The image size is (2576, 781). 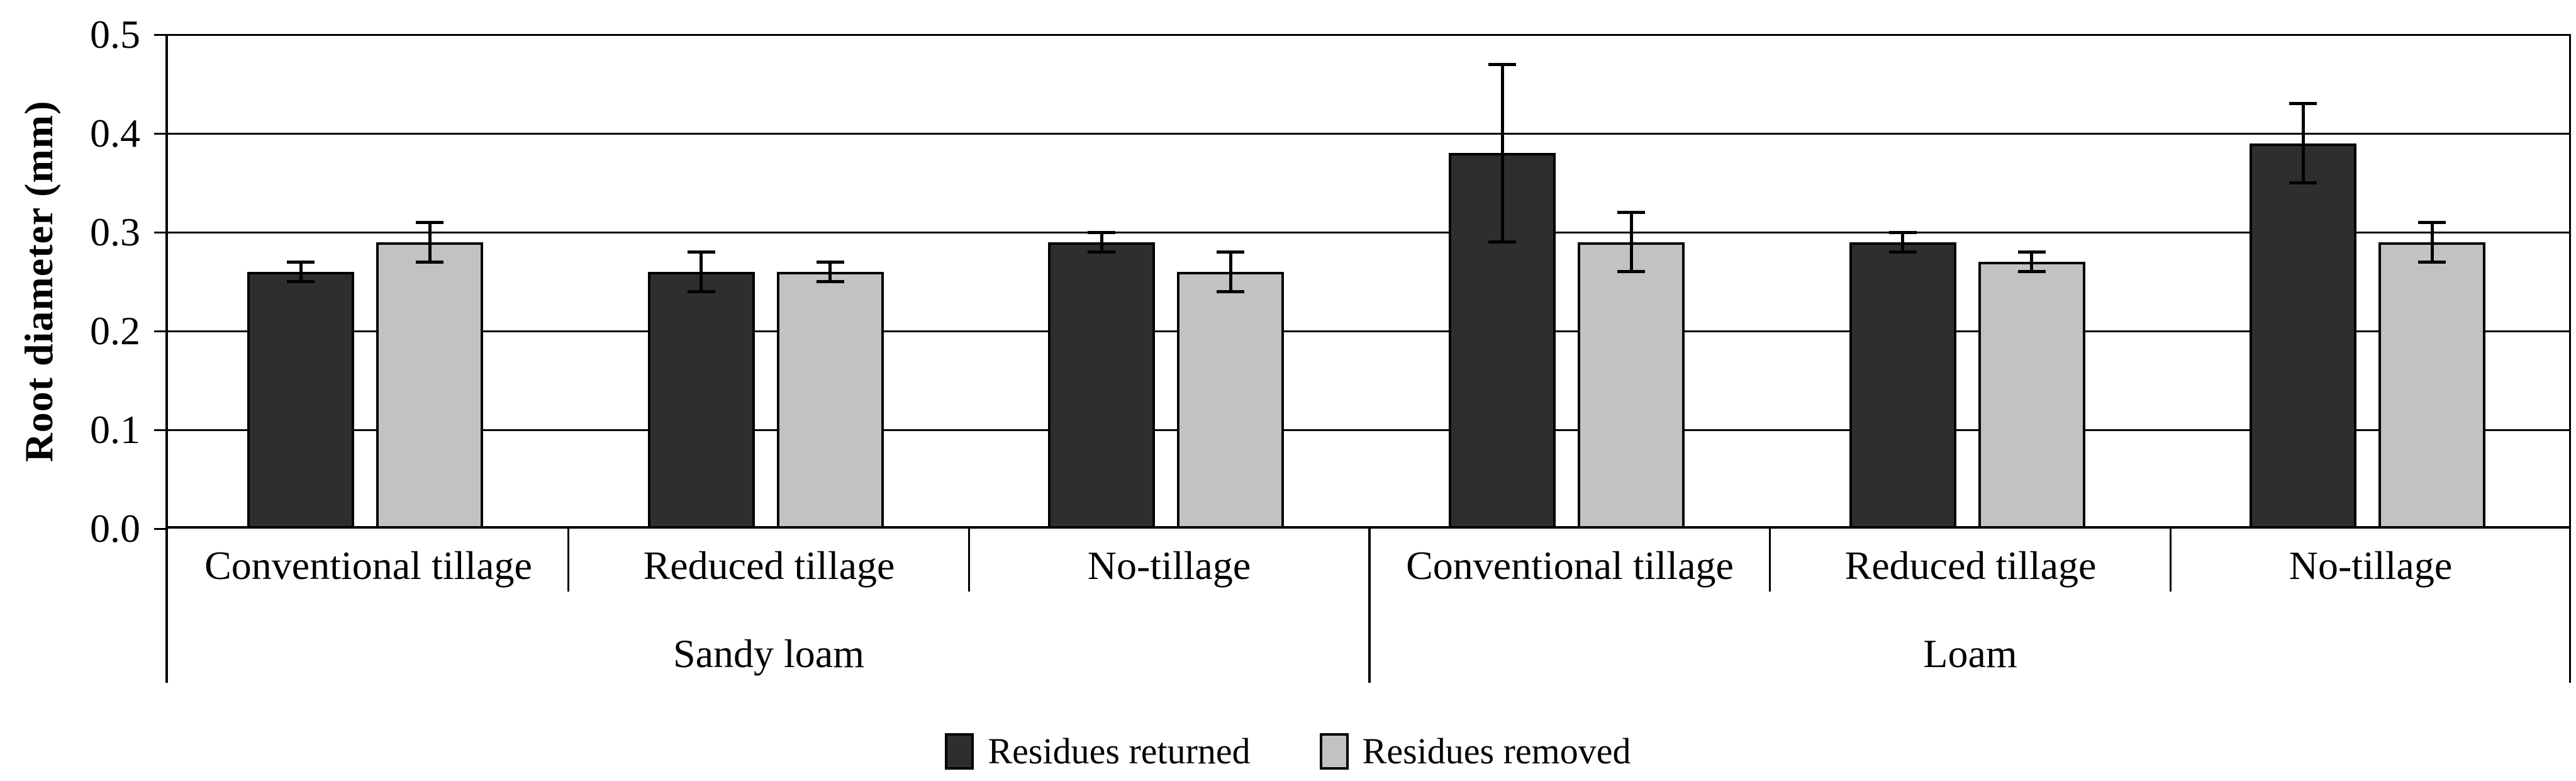 I want to click on y-tick-0.4, so click(x=161, y=134).